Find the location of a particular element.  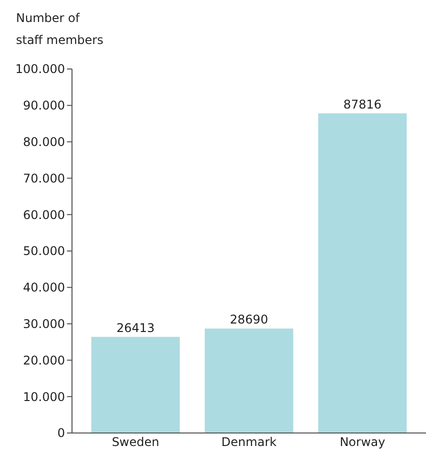

y-tick-label: 50.000 is located at coordinates (44, 251).